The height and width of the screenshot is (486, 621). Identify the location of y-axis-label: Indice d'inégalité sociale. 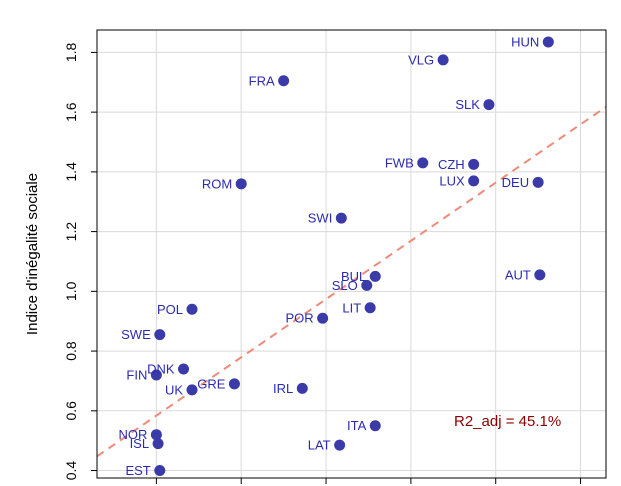
(32, 254).